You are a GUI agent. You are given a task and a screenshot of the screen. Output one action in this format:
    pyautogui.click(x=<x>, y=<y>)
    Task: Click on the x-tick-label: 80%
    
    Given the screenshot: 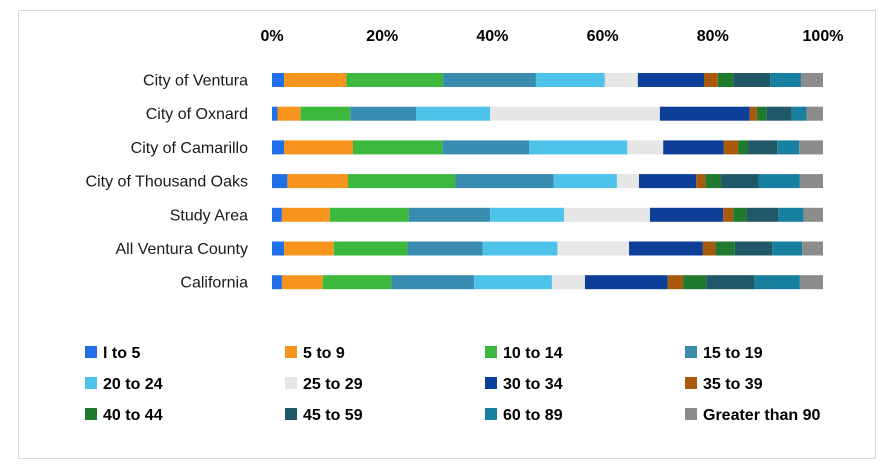 What is the action you would take?
    pyautogui.click(x=713, y=36)
    